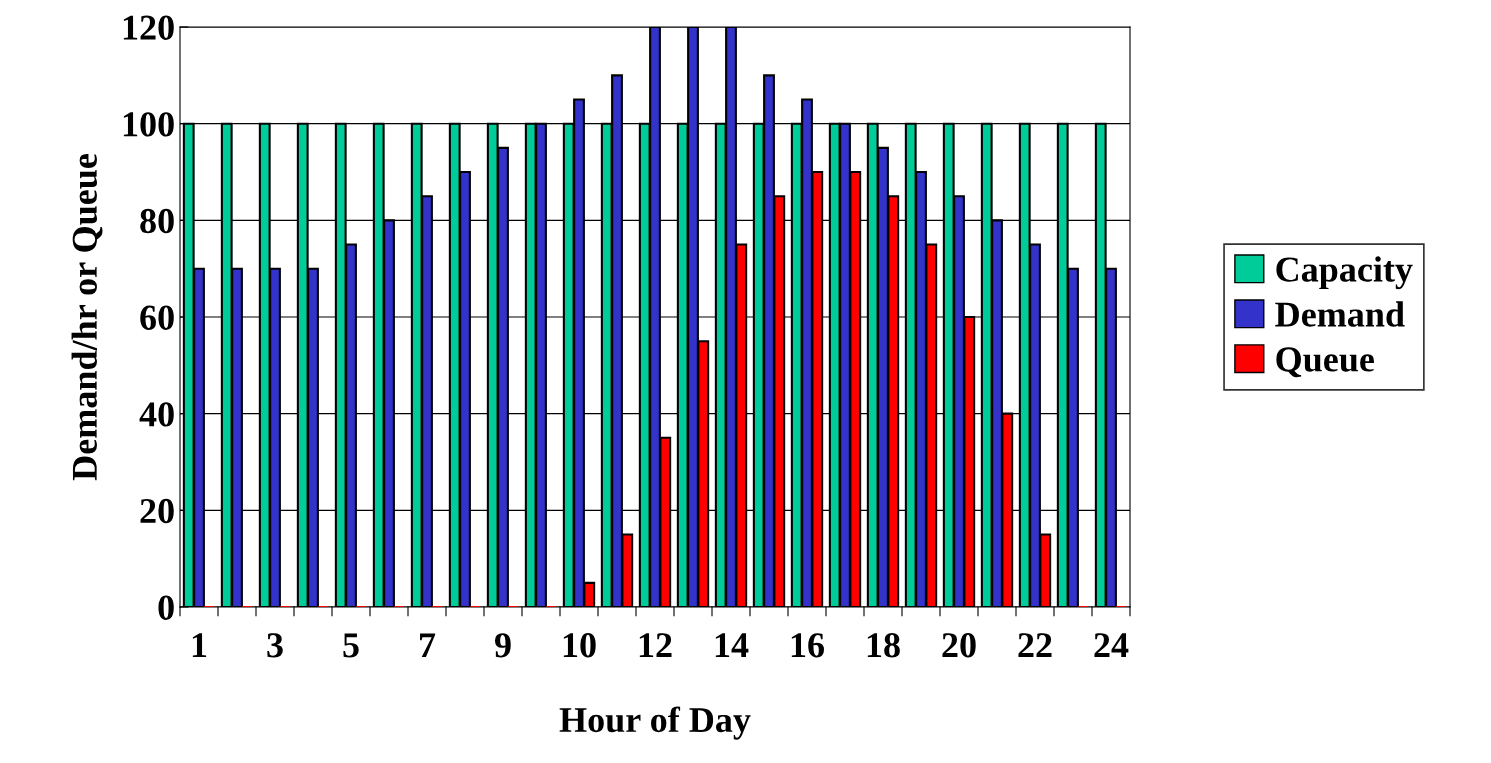  What do you see at coordinates (156, 414) in the screenshot?
I see `y-tick-label: 40` at bounding box center [156, 414].